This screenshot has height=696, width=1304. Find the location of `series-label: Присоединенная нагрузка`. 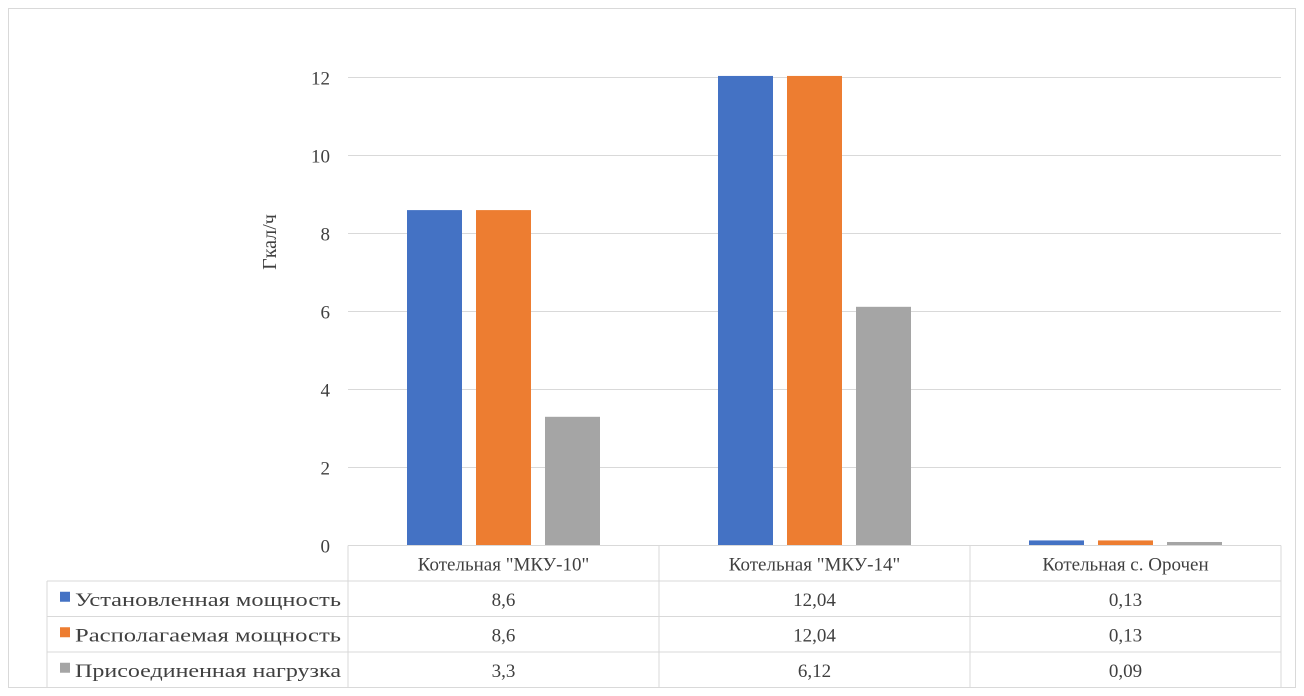

series-label: Присоединенная нагрузка is located at coordinates (208, 671).